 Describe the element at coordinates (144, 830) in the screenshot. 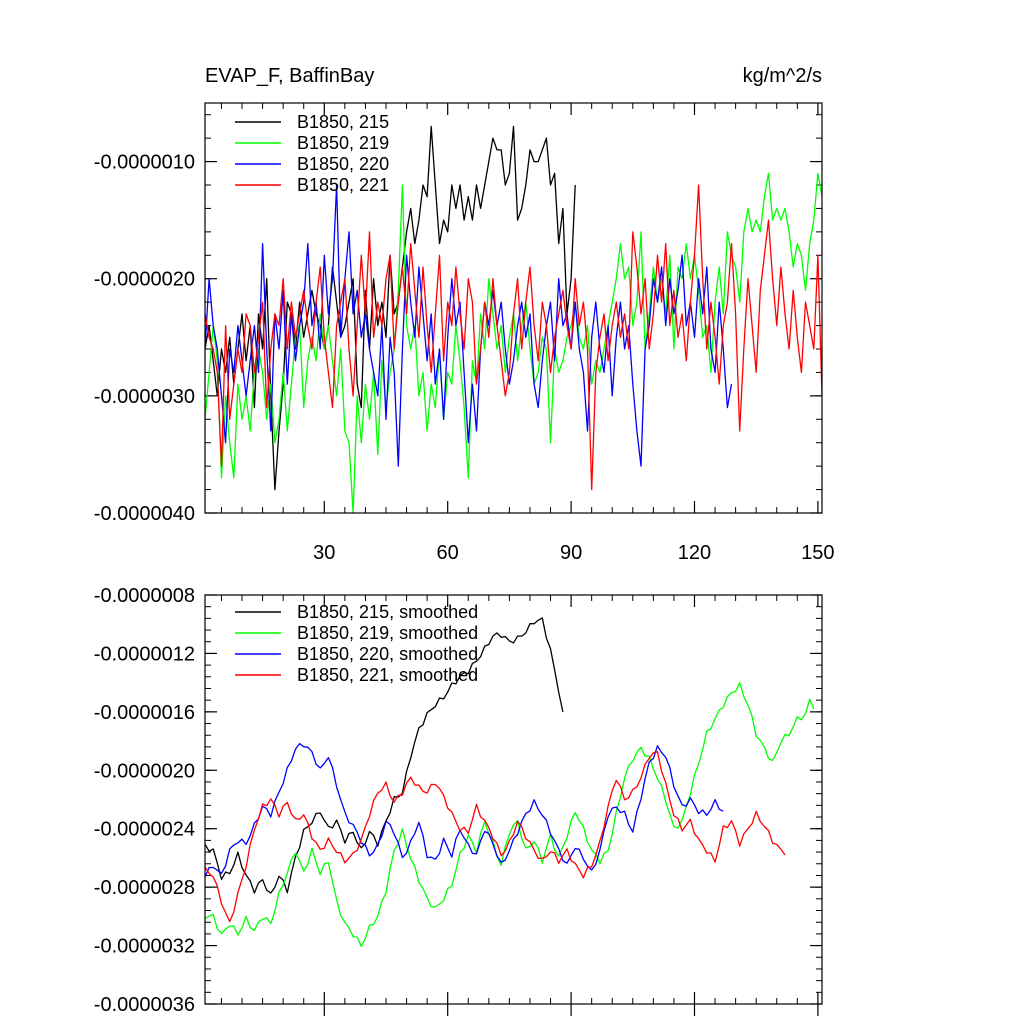

I see `y-tick-label: -0.0000024` at that location.